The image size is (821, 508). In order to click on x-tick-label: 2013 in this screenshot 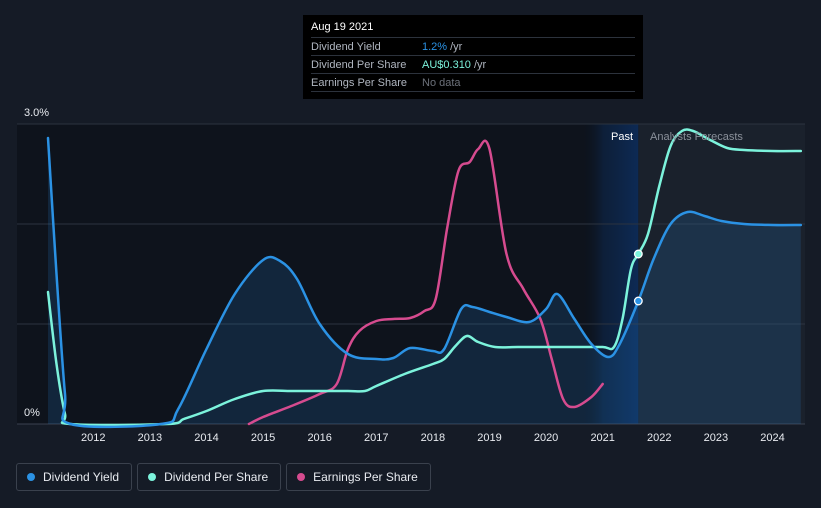, I will do `click(150, 438)`.